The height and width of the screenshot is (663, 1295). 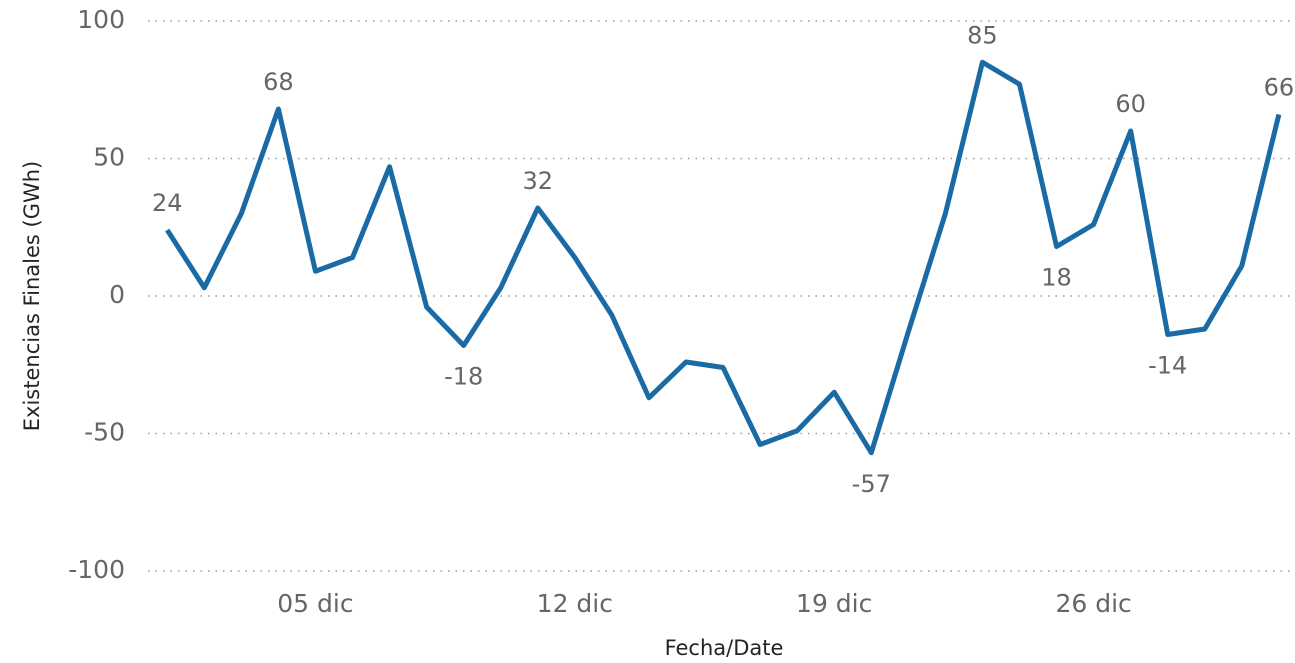 What do you see at coordinates (104, 432) in the screenshot?
I see `y-tick-label: -50` at bounding box center [104, 432].